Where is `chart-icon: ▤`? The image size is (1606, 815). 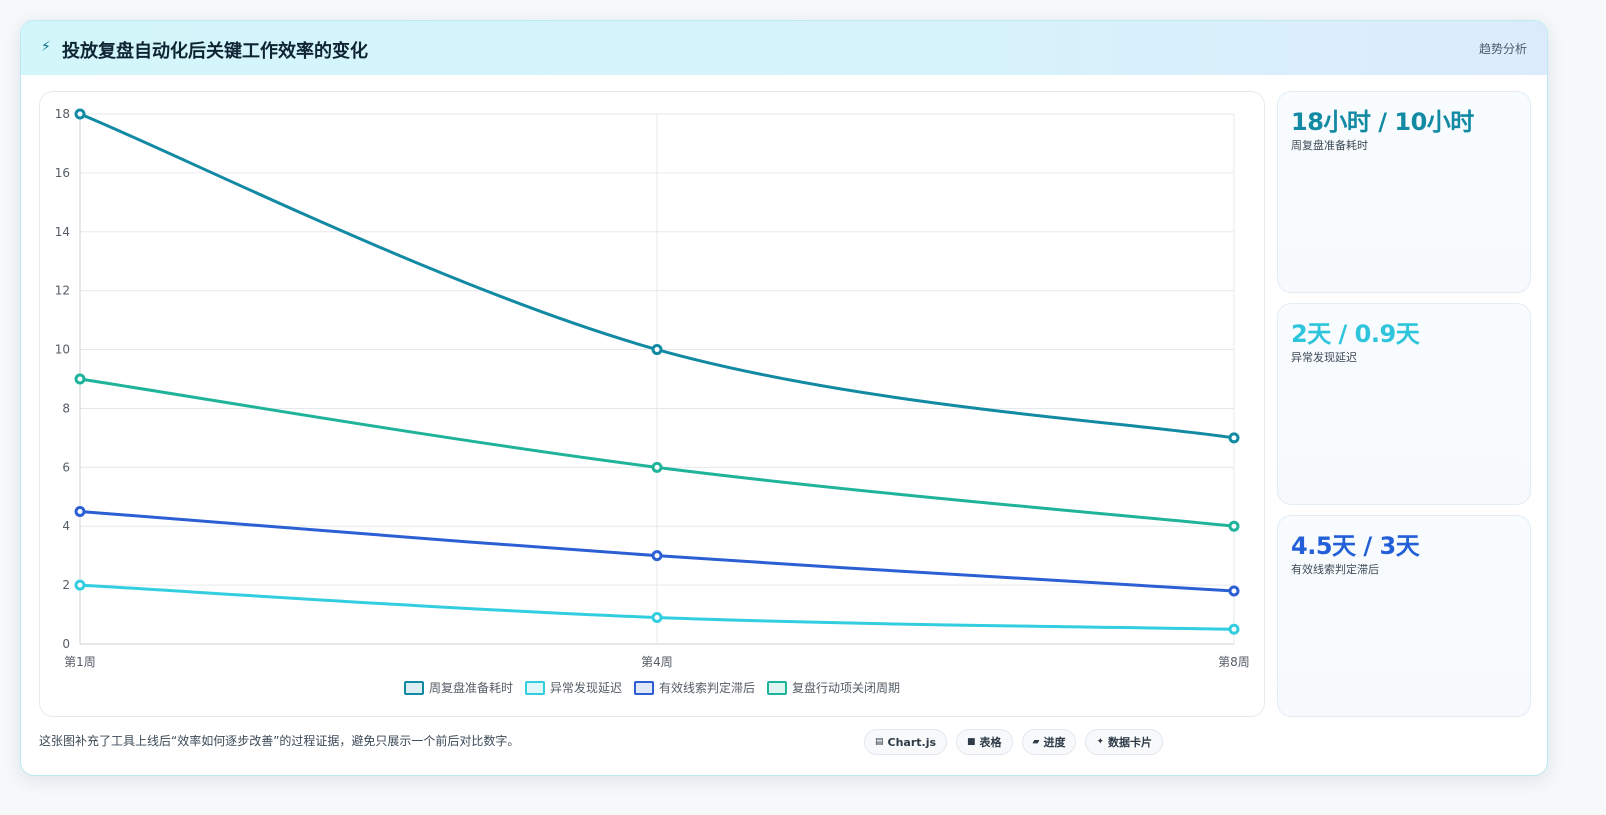 chart-icon: ▤ is located at coordinates (879, 742).